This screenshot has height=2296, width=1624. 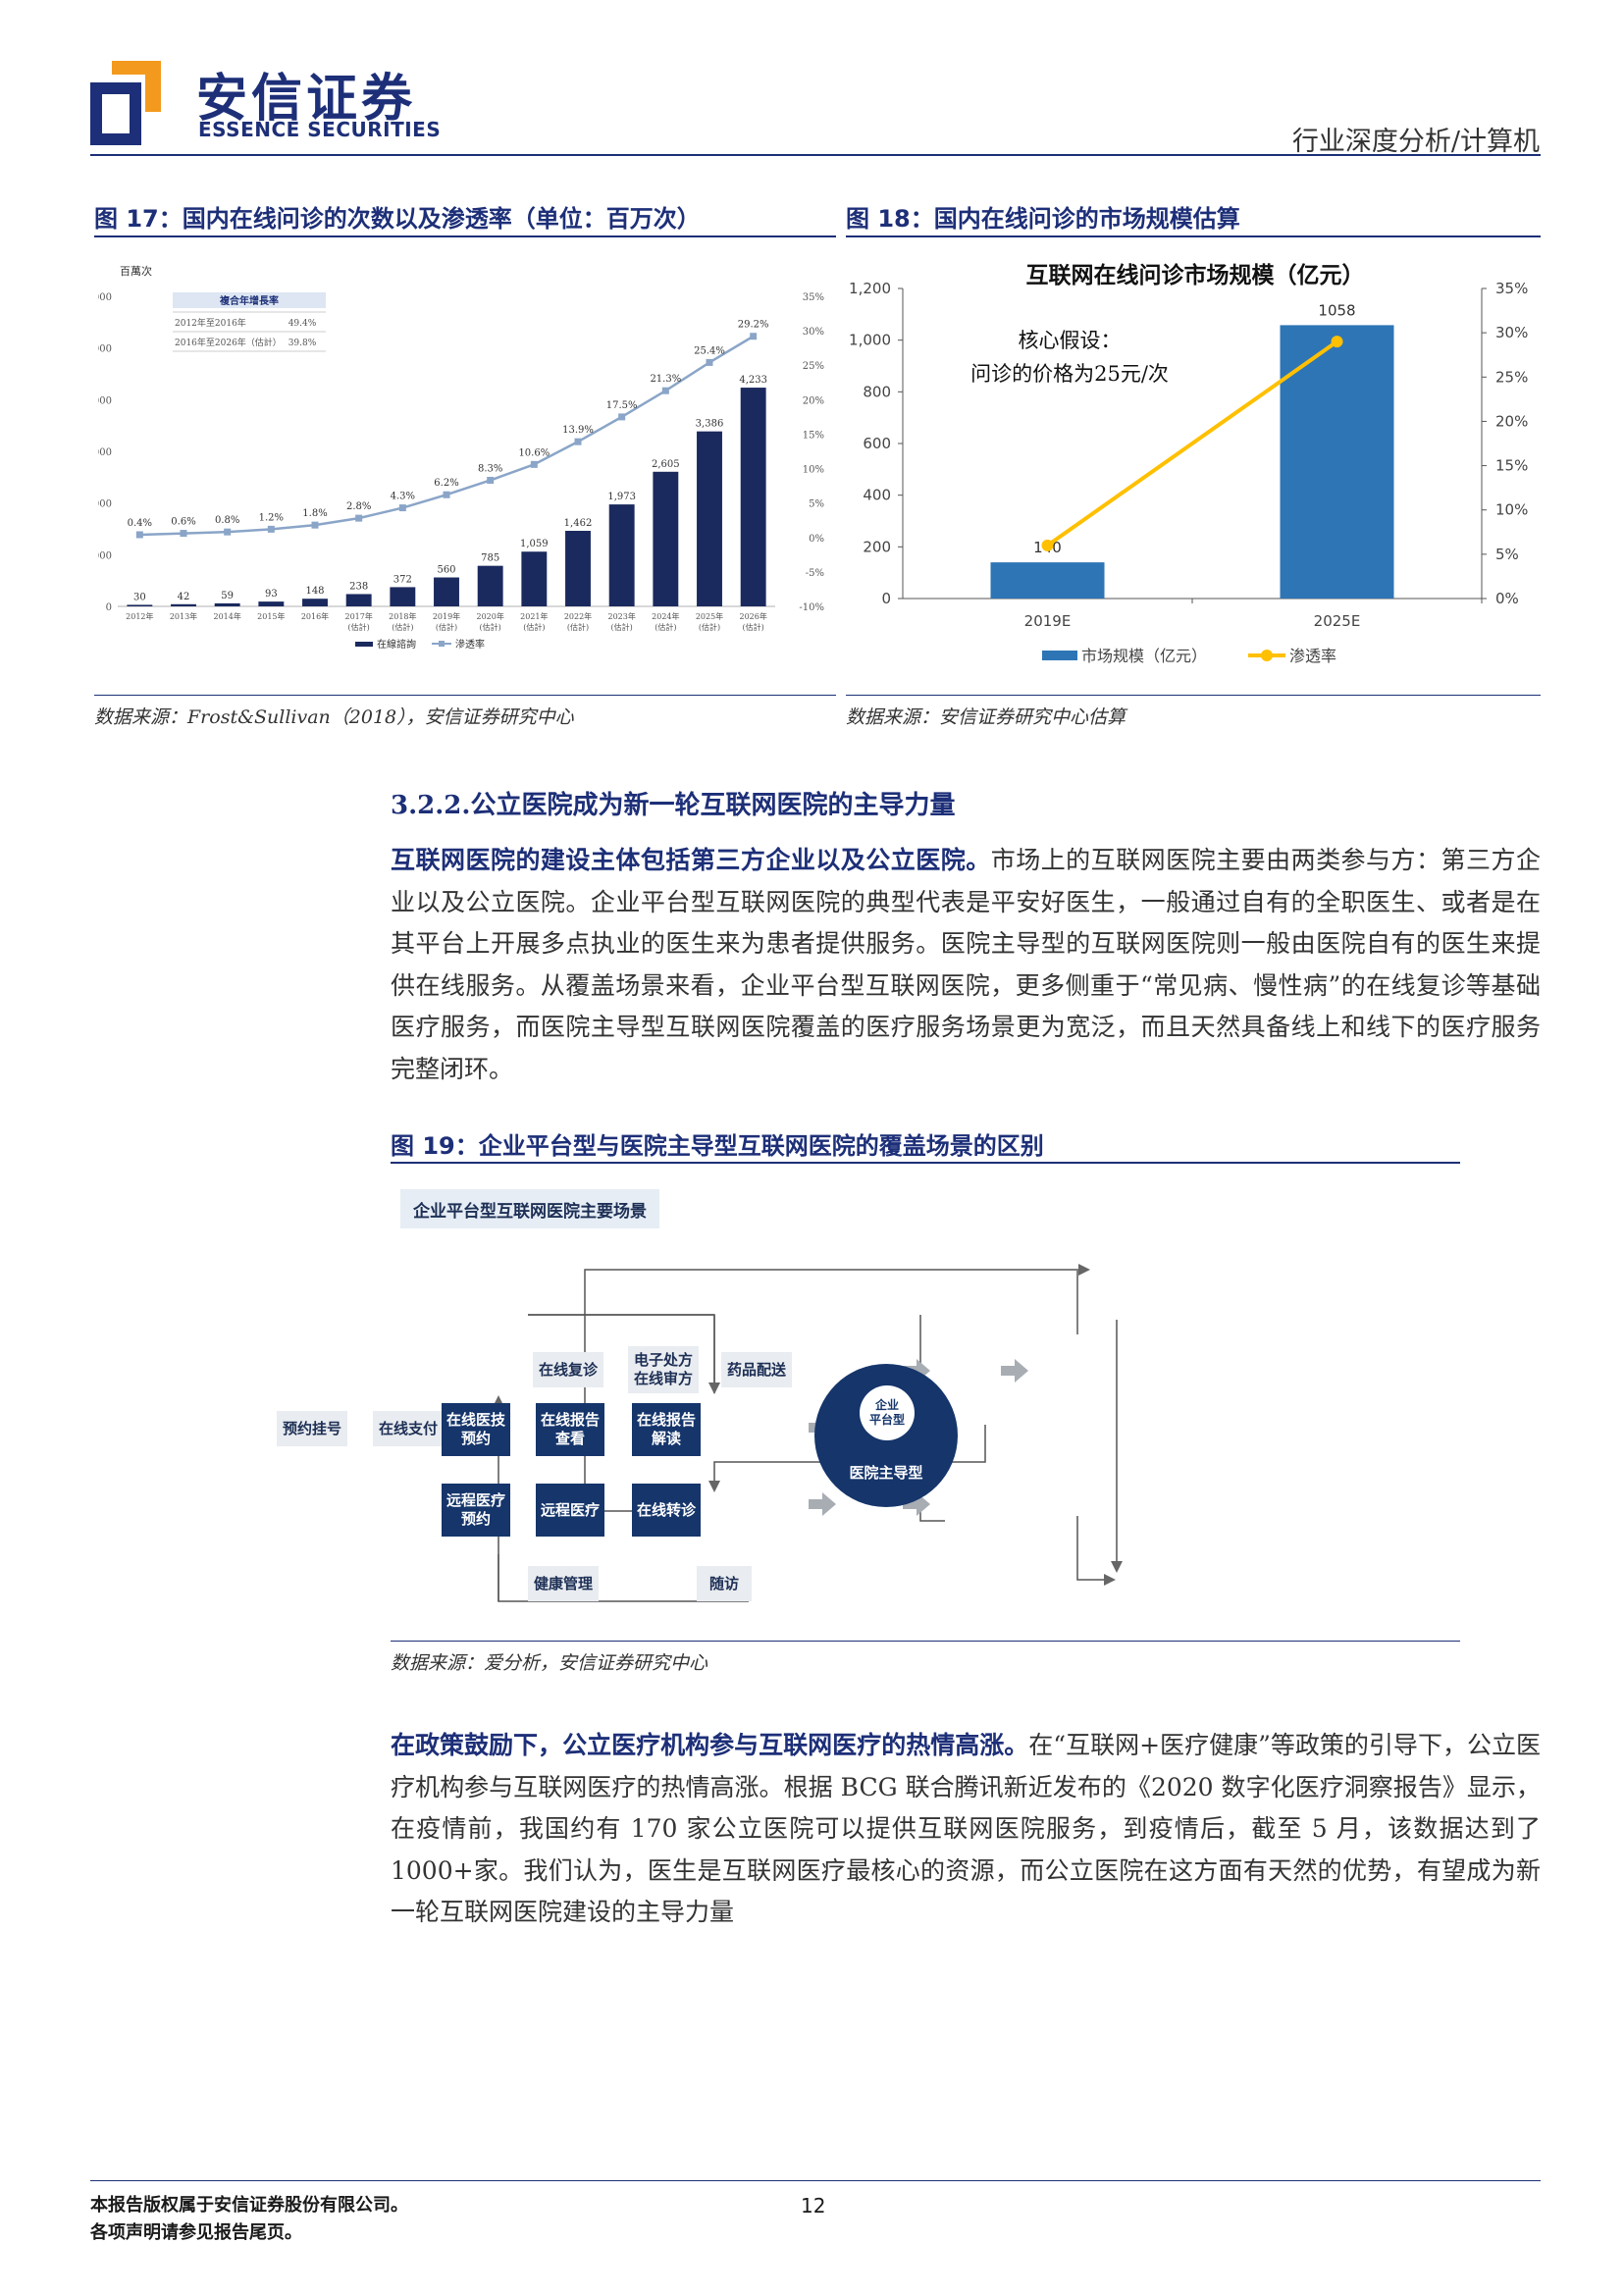 What do you see at coordinates (446, 616) in the screenshot?
I see `x-tick-label: 2019年` at bounding box center [446, 616].